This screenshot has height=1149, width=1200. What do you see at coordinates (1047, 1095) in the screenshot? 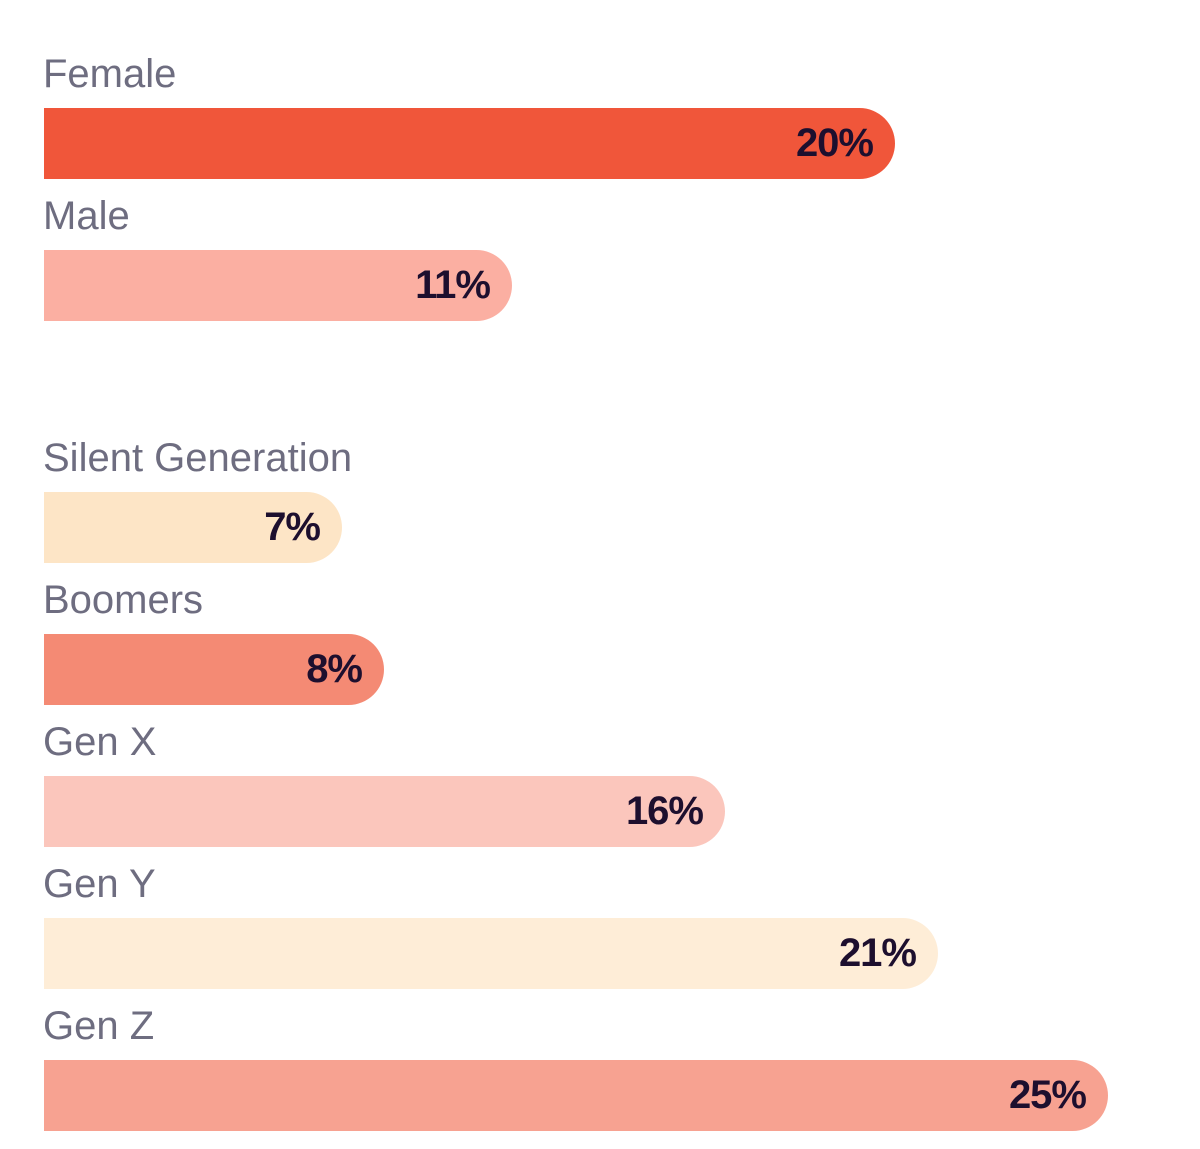
I see `value-label: 25%` at bounding box center [1047, 1095].